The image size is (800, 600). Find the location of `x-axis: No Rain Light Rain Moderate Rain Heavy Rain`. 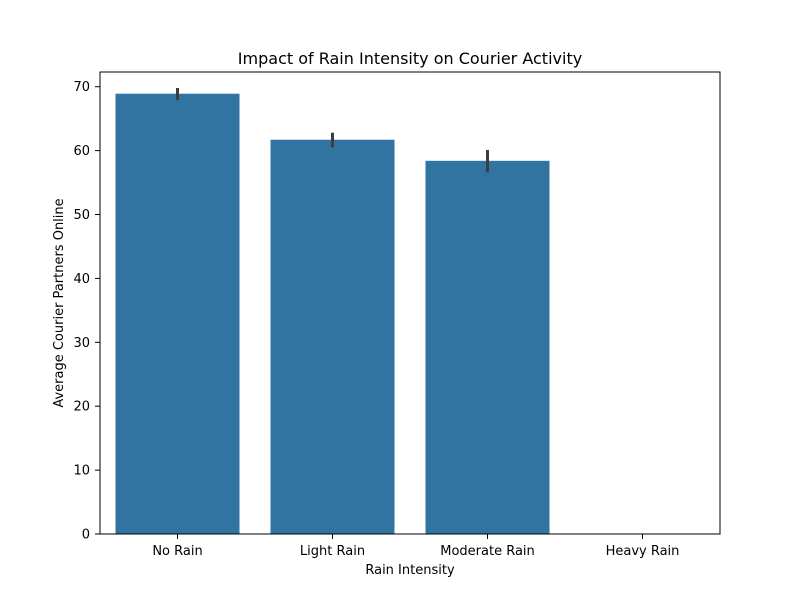

x-axis: No Rain Light Rain Moderate Rain Heavy Rain is located at coordinates (415, 546).